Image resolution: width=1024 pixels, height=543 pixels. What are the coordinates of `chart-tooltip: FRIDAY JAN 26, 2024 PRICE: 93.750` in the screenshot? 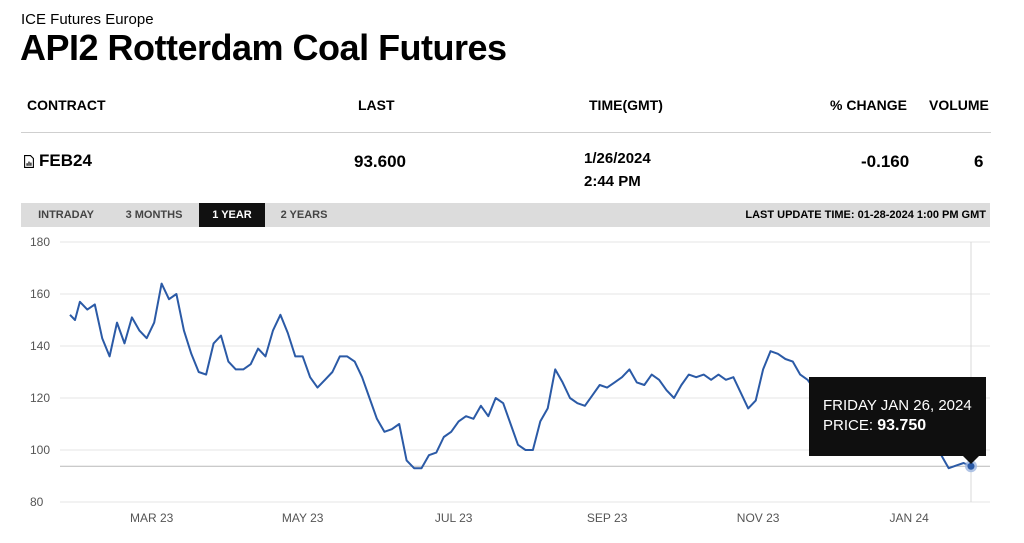 It's located at (897, 416).